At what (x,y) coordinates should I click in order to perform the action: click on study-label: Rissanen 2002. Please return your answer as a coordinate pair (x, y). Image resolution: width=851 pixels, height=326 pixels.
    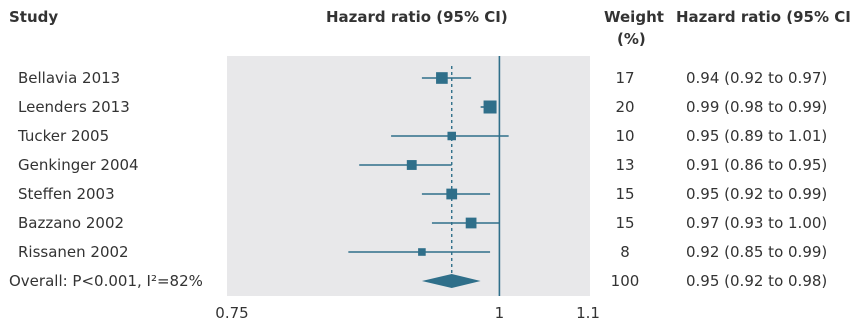
    Looking at the image, I should click on (73, 252).